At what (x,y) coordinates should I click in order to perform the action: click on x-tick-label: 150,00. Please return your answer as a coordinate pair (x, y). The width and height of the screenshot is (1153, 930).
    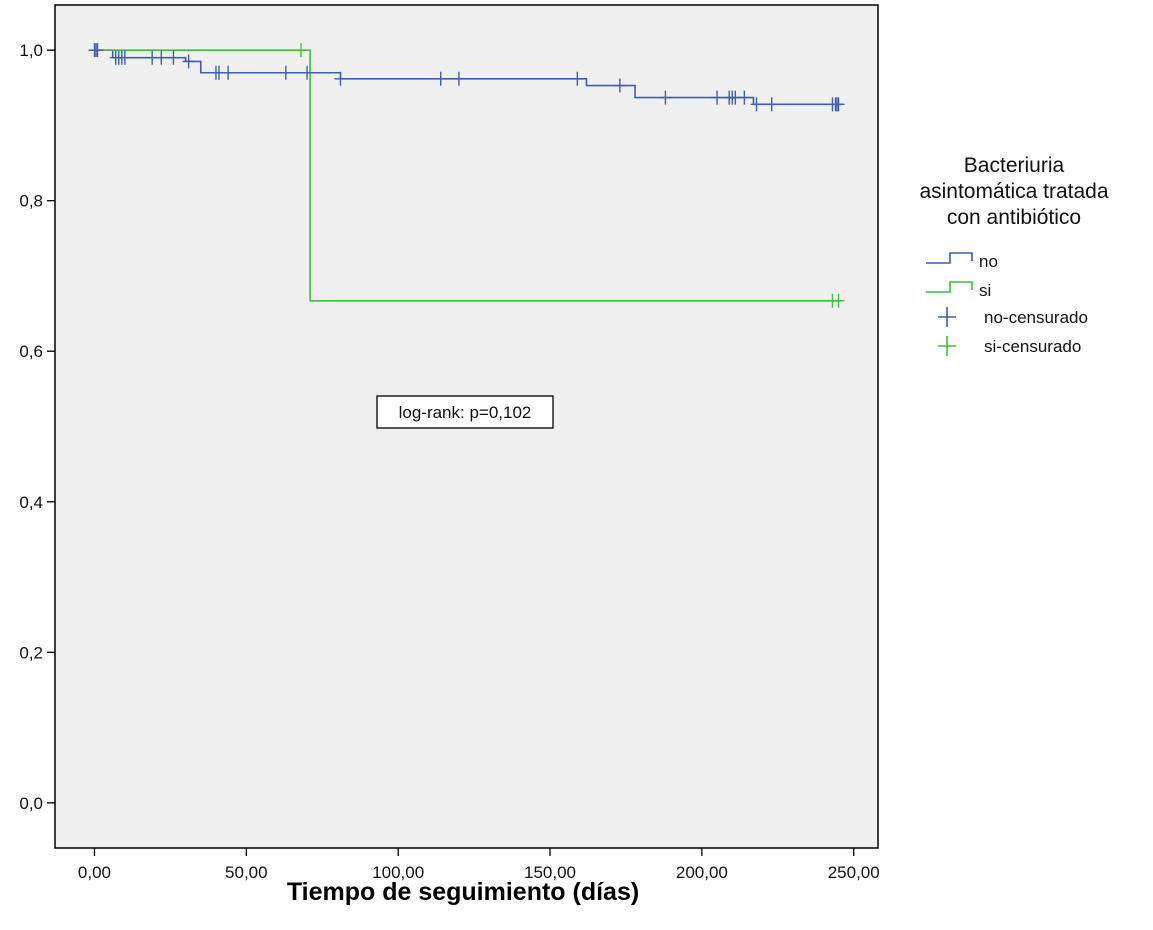
    Looking at the image, I should click on (550, 872).